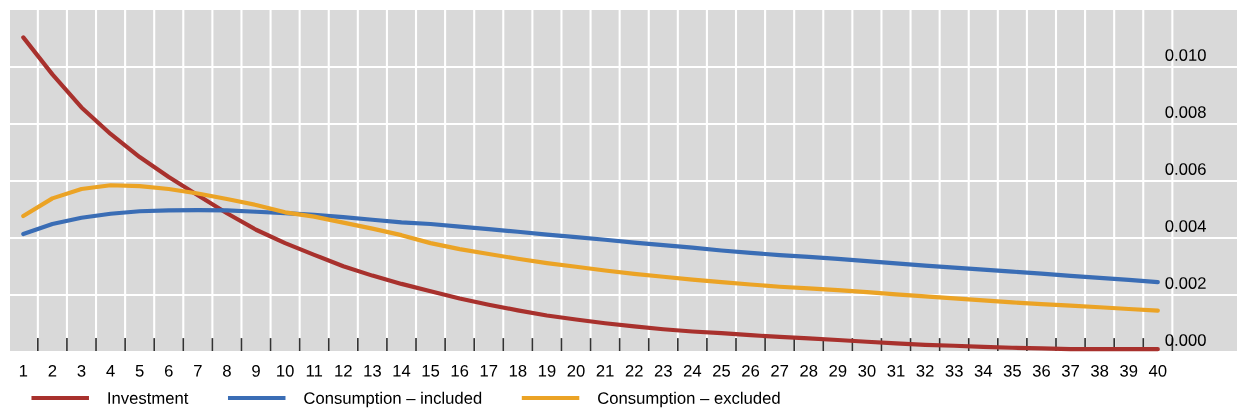 Image resolution: width=1237 pixels, height=414 pixels. I want to click on x-tick-label: 30, so click(867, 370).